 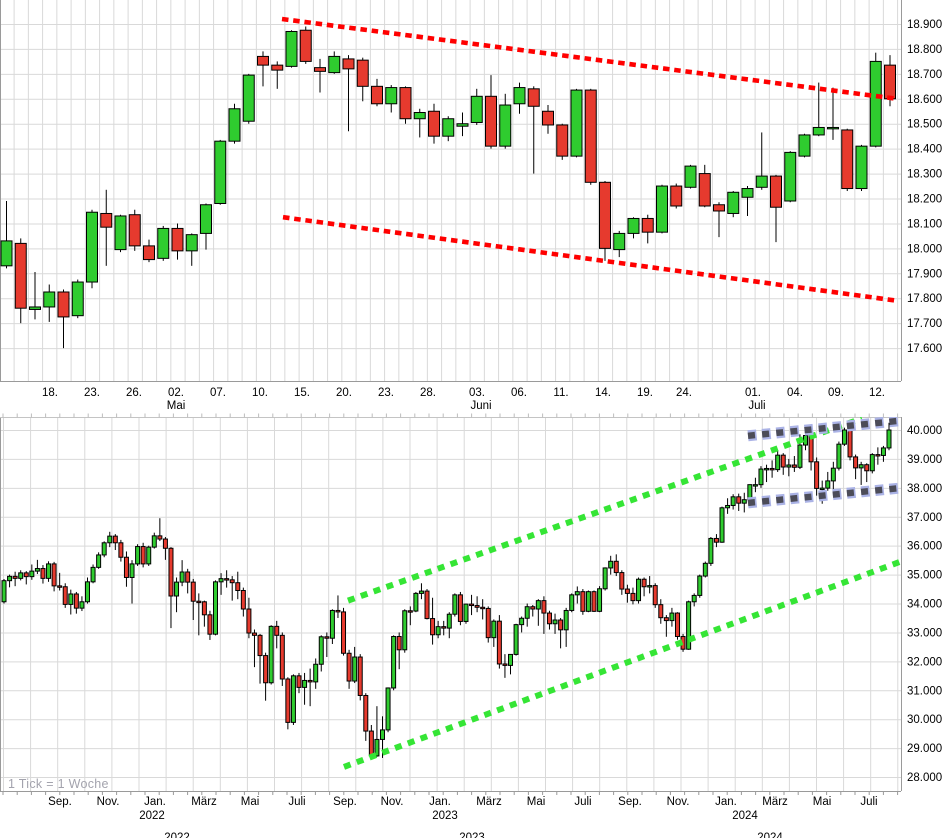 What do you see at coordinates (472, 835) in the screenshot?
I see `year-label-clipped: 2023` at bounding box center [472, 835].